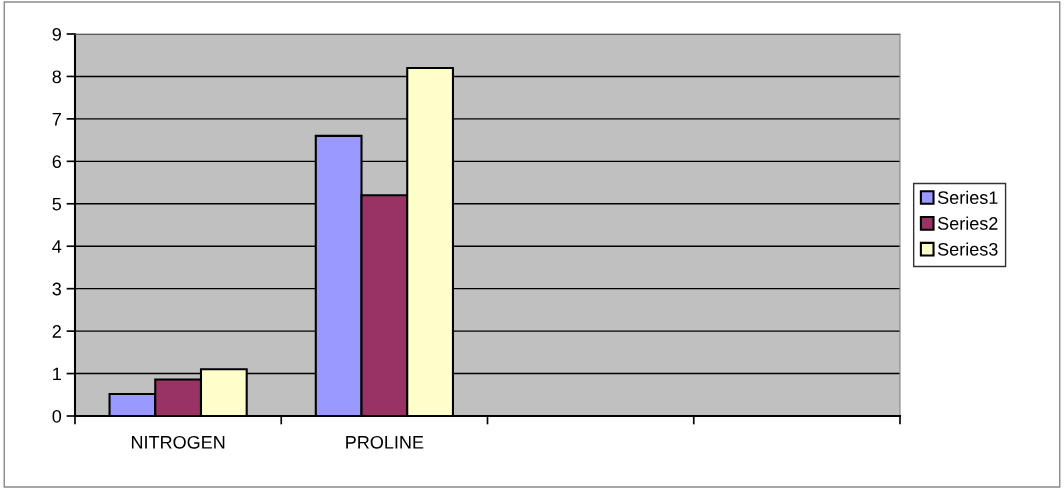  Describe the element at coordinates (57, 416) in the screenshot. I see `y-tick-label: 0` at that location.